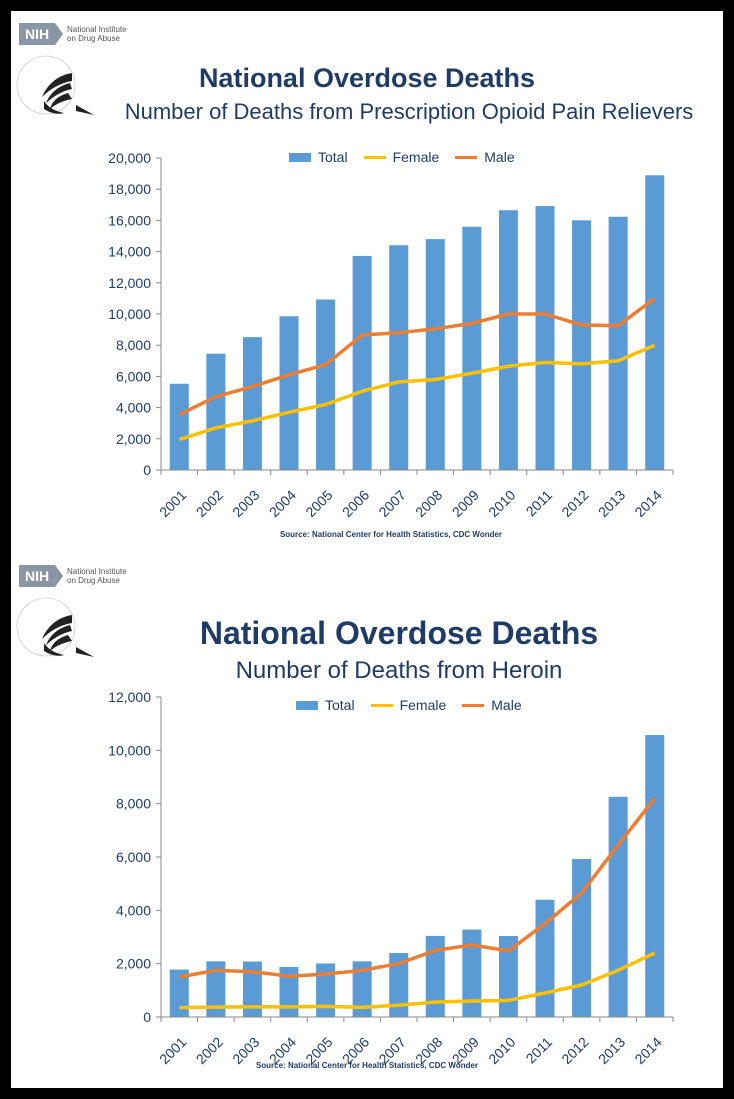  I want to click on y-tick-label: 16,000, so click(129, 220).